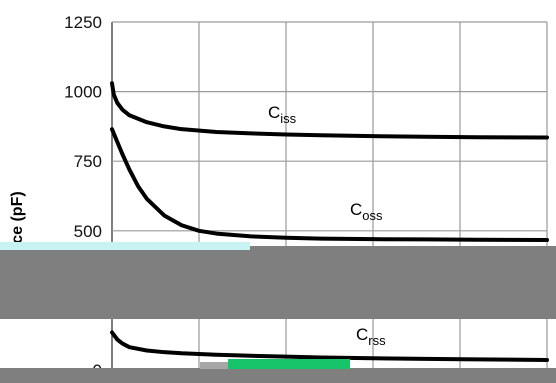 The height and width of the screenshot is (383, 556). What do you see at coordinates (83, 92) in the screenshot?
I see `y-tick-label: 1000` at bounding box center [83, 92].